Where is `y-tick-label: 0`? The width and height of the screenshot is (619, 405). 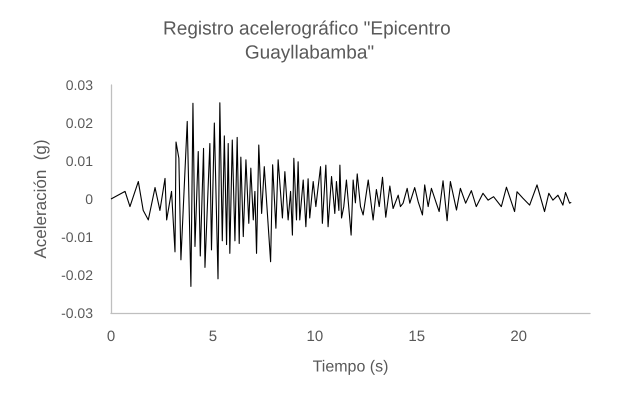 y-tick-label: 0 is located at coordinates (89, 199).